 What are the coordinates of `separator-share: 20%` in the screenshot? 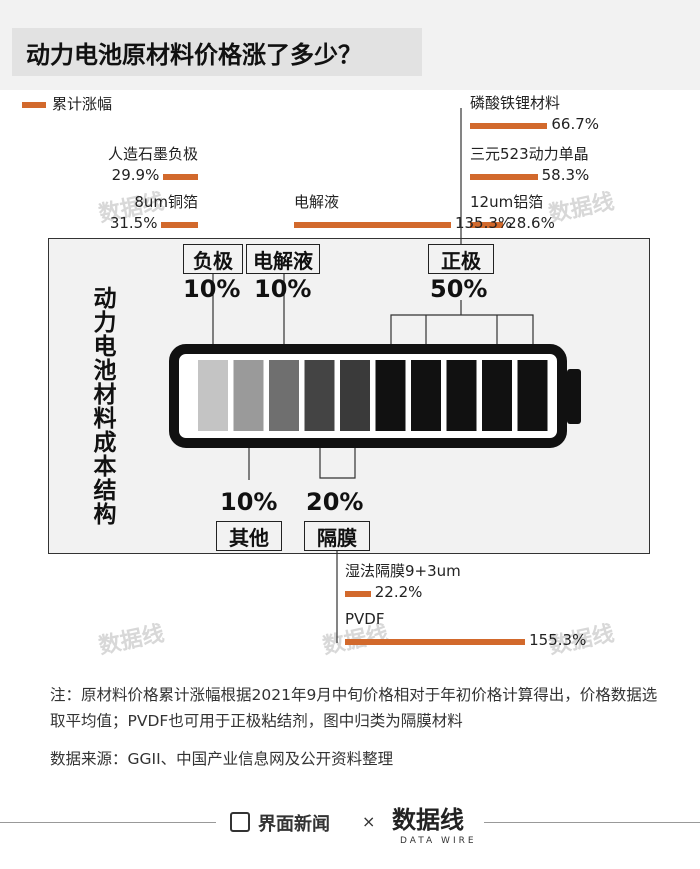 It's located at (335, 502).